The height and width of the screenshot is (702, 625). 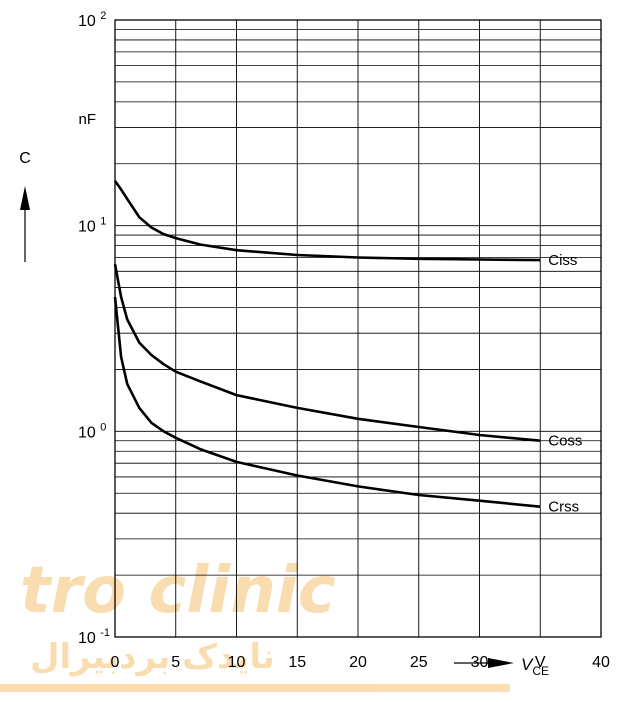 I want to click on watermark-subtext: نایدک بردبیرال, so click(x=152, y=657).